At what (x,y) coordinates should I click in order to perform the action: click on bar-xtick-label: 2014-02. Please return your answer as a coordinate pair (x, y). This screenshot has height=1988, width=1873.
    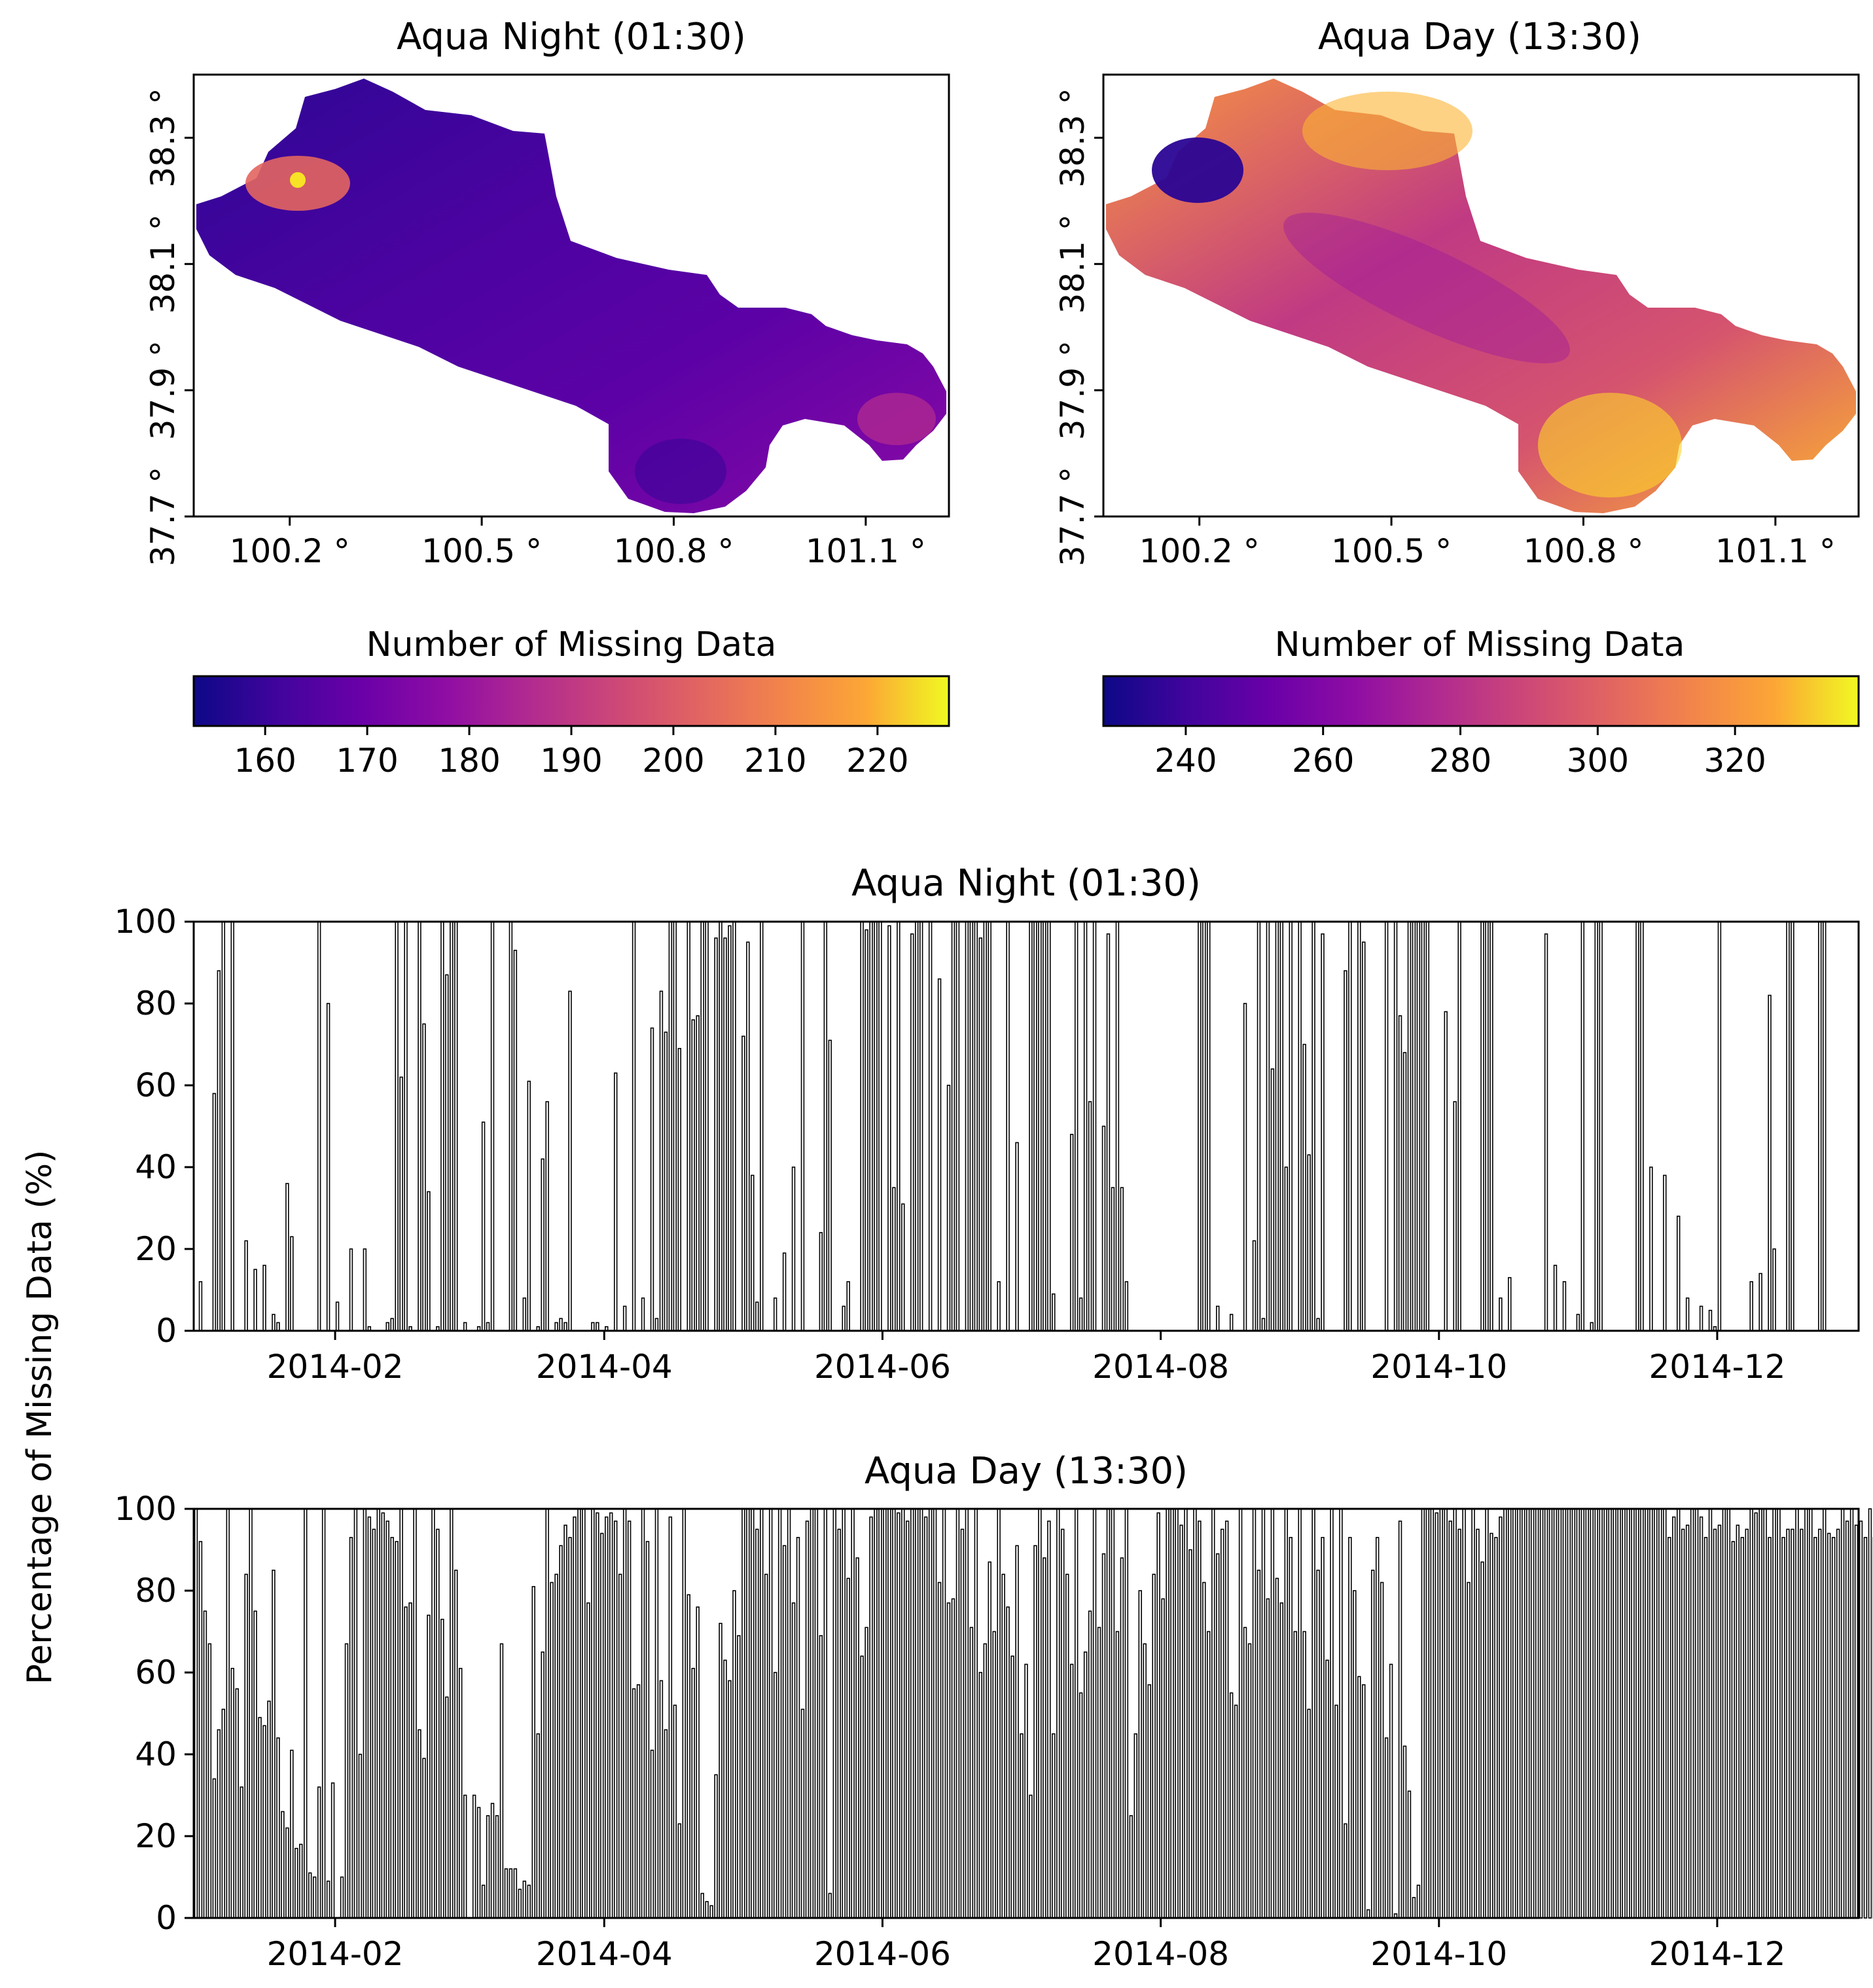
    Looking at the image, I should click on (335, 1367).